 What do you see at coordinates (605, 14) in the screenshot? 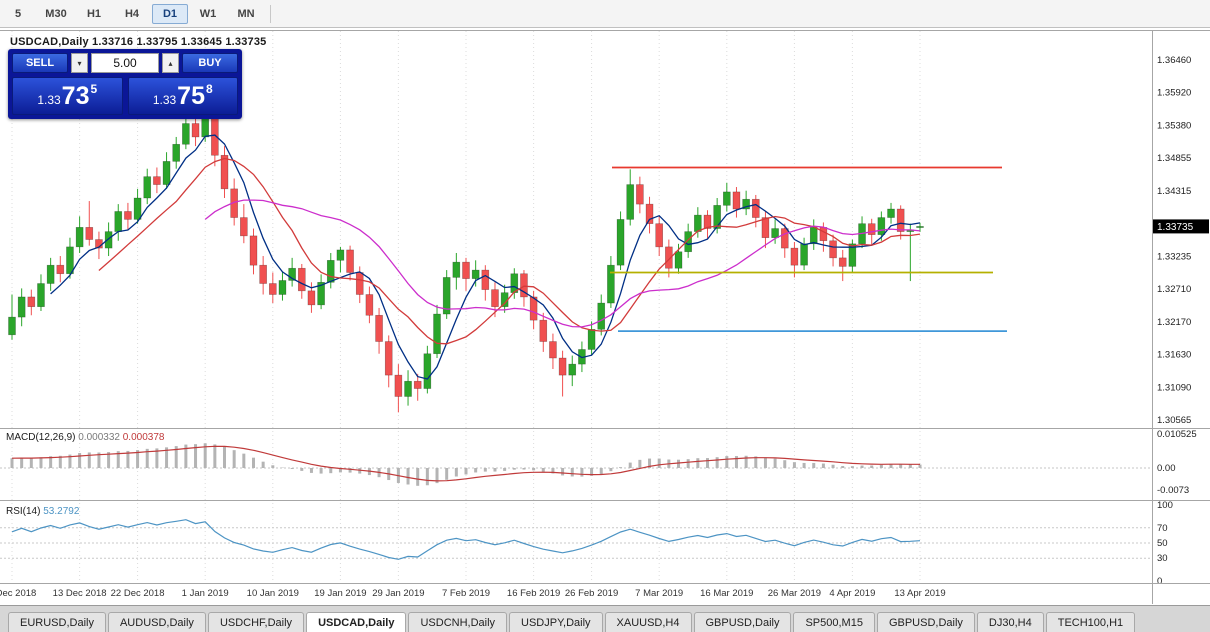
I see `timeframe-toolbar: 5 M30 H1 H4 D1 W1 MN` at bounding box center [605, 14].